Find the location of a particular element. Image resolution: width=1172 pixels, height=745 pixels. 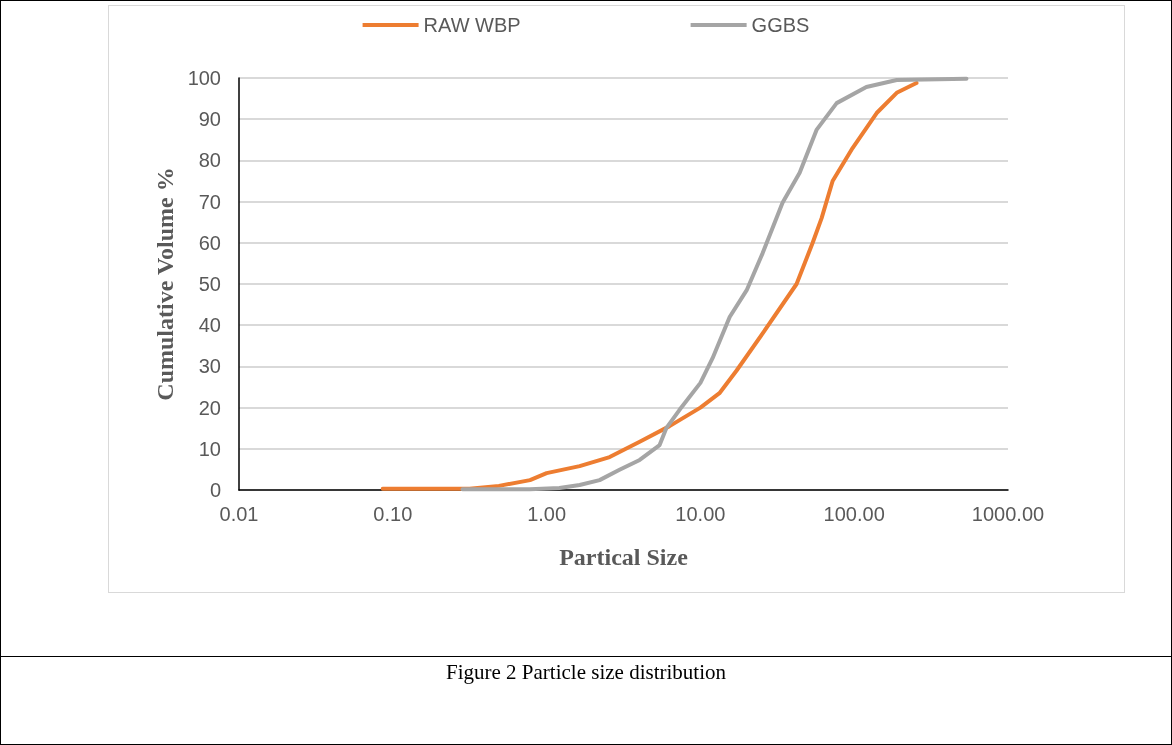

x-tick-label: 0.10 is located at coordinates (393, 514).